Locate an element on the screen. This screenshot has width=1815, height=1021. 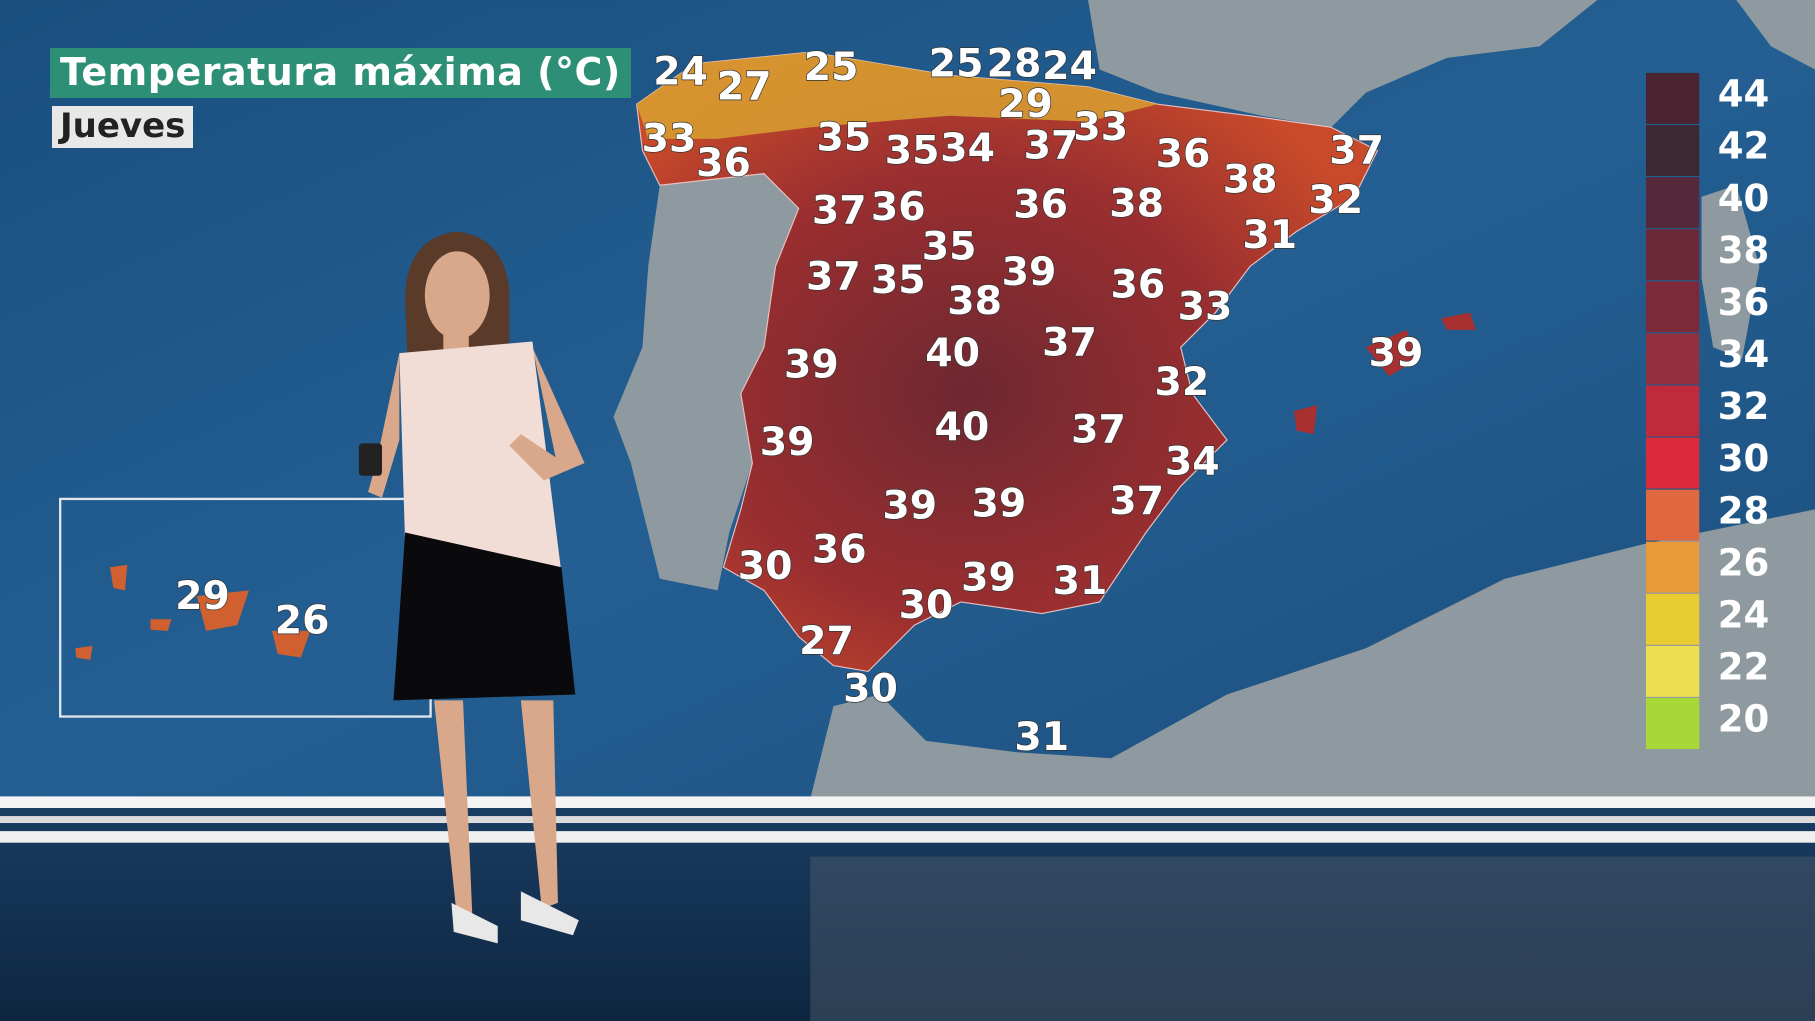
temperature-label: 28 is located at coordinates (1014, 64).